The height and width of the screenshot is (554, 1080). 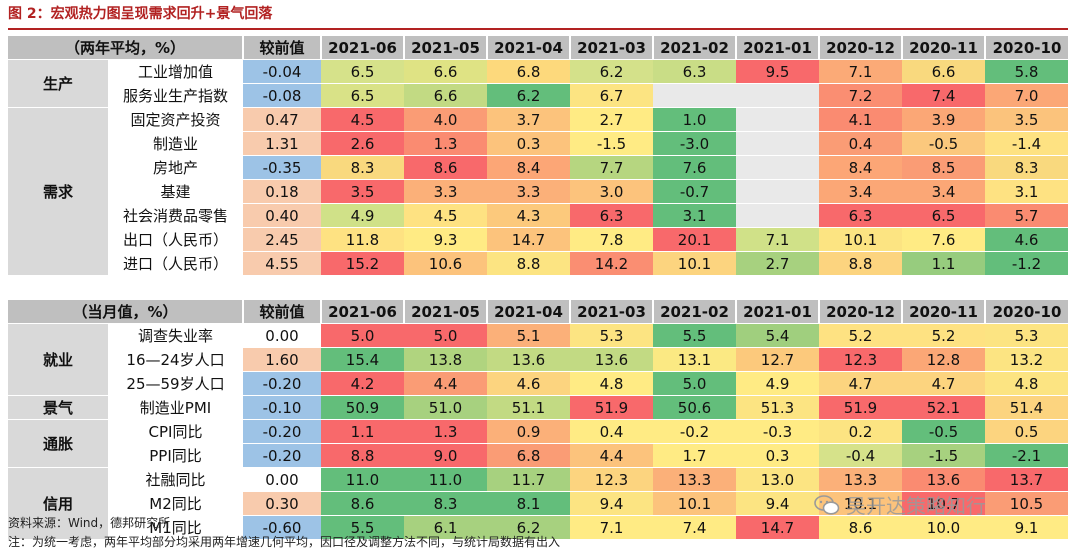 I want to click on change-value: -0.20, so click(x=282, y=431).